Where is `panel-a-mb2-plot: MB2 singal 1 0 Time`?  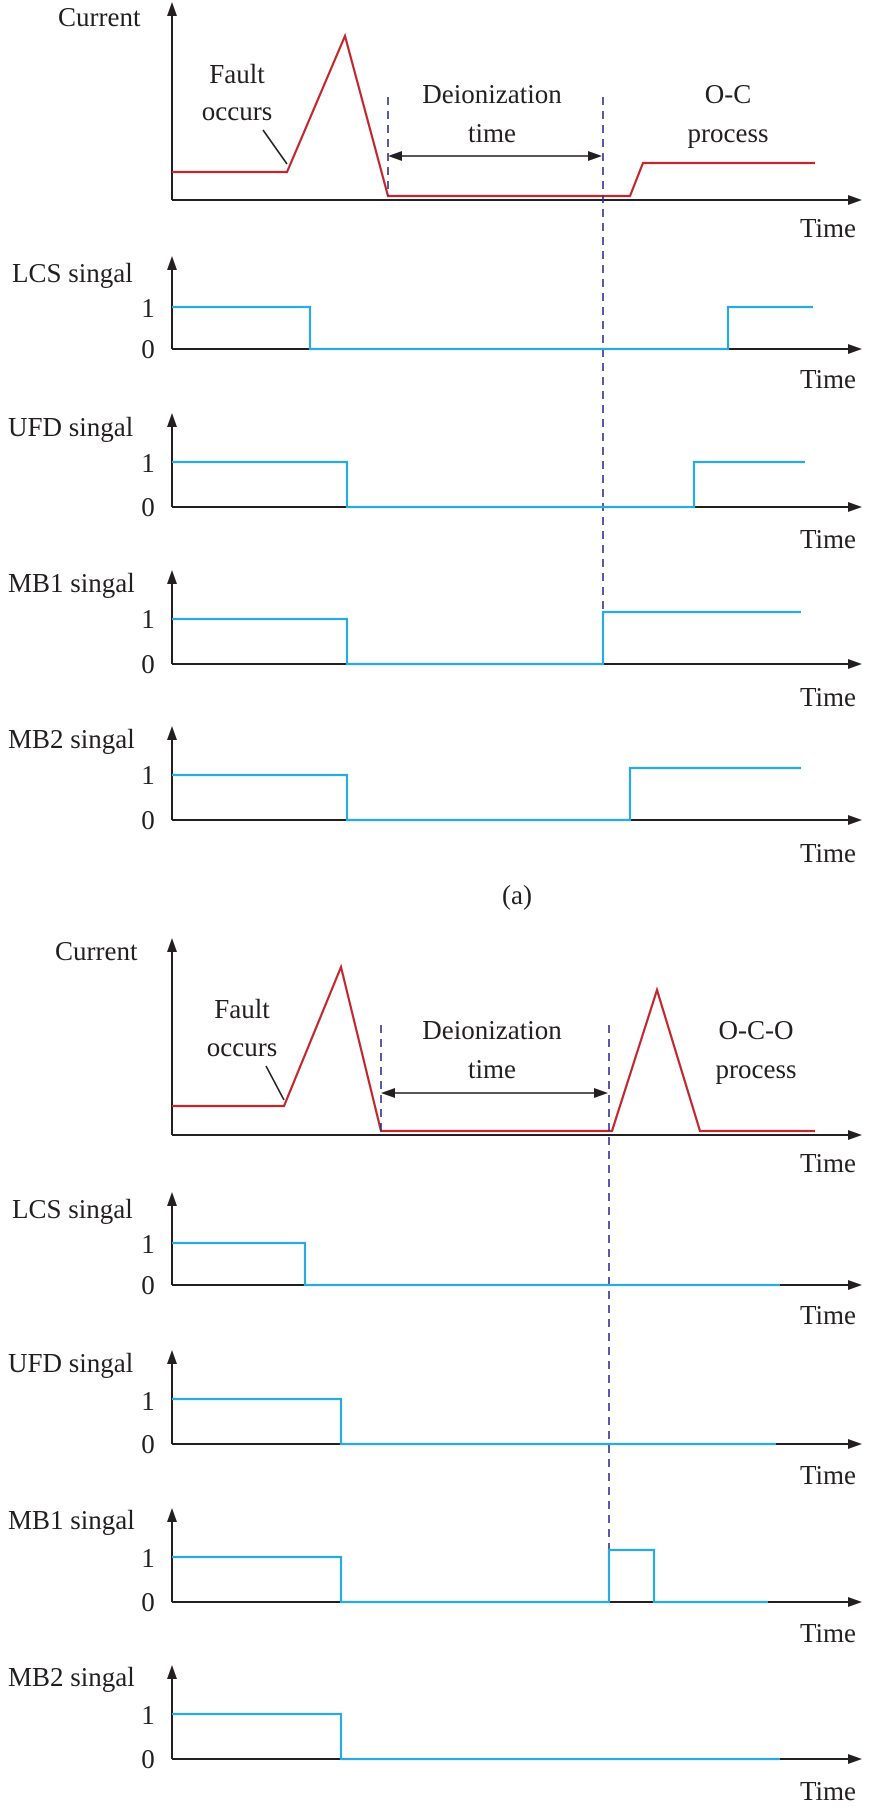 panel-a-mb2-plot: MB2 singal 1 0 Time is located at coordinates (435, 796).